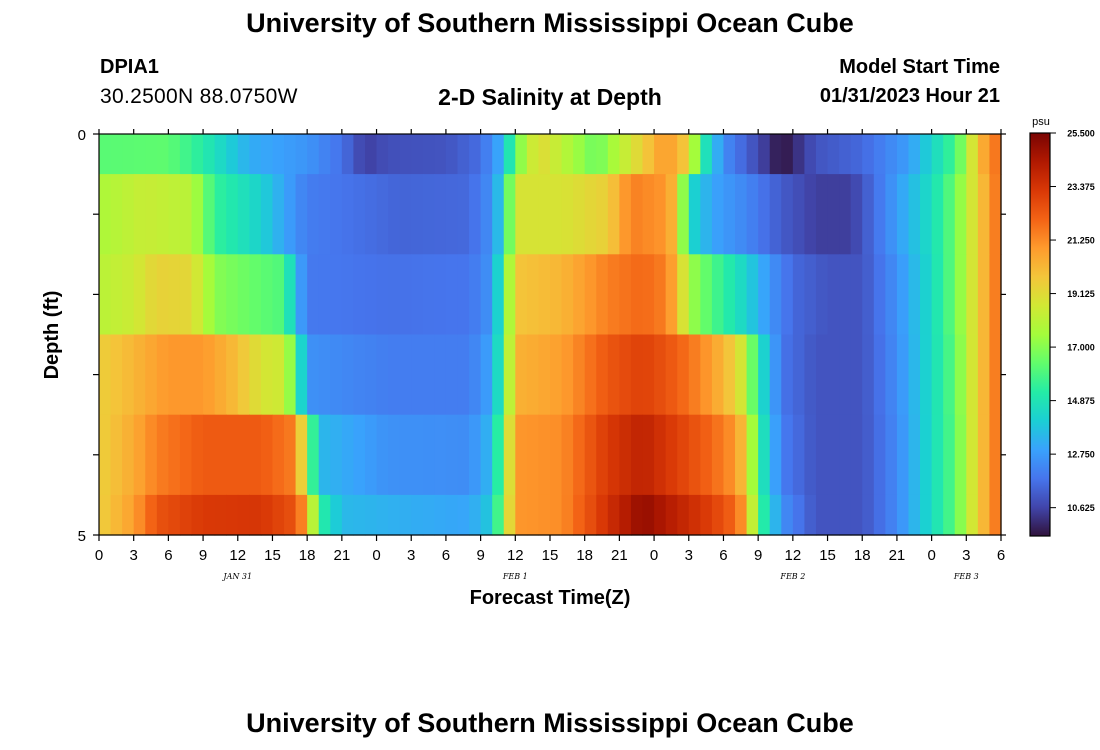 The height and width of the screenshot is (750, 1100). What do you see at coordinates (129, 67) in the screenshot?
I see `station-id: DPIA1` at bounding box center [129, 67].